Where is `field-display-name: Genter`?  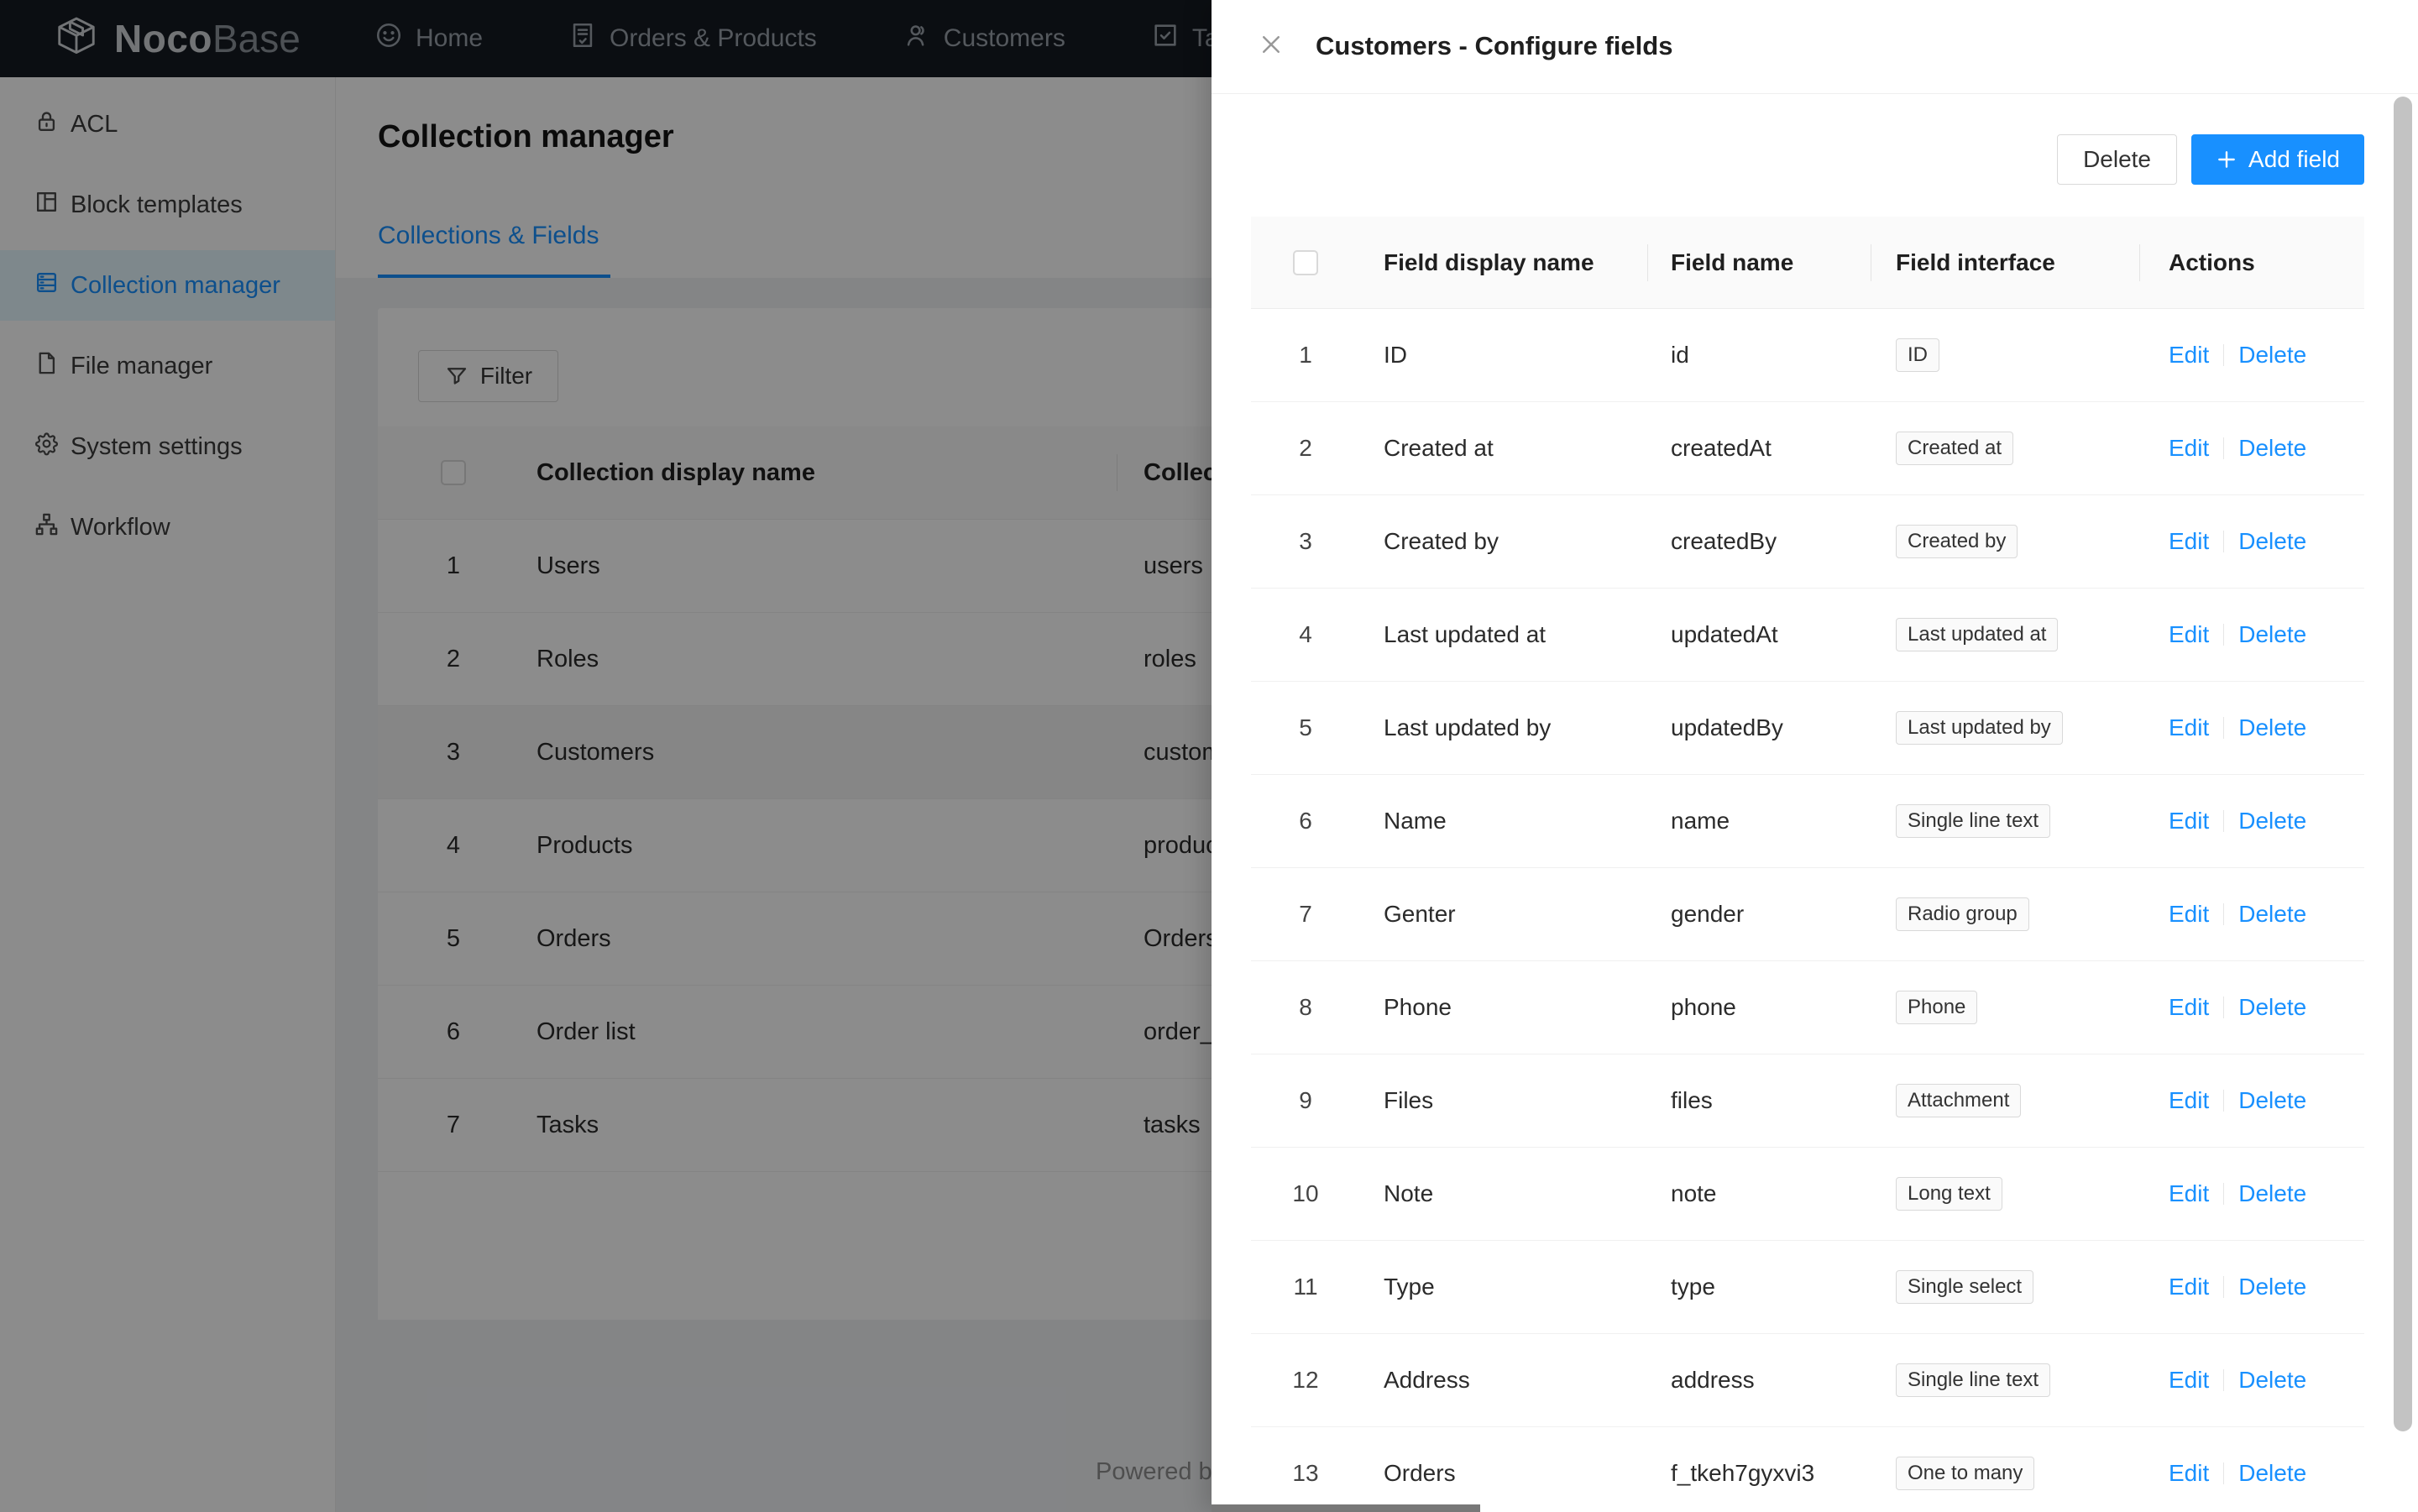 field-display-name: Genter is located at coordinates (1420, 914).